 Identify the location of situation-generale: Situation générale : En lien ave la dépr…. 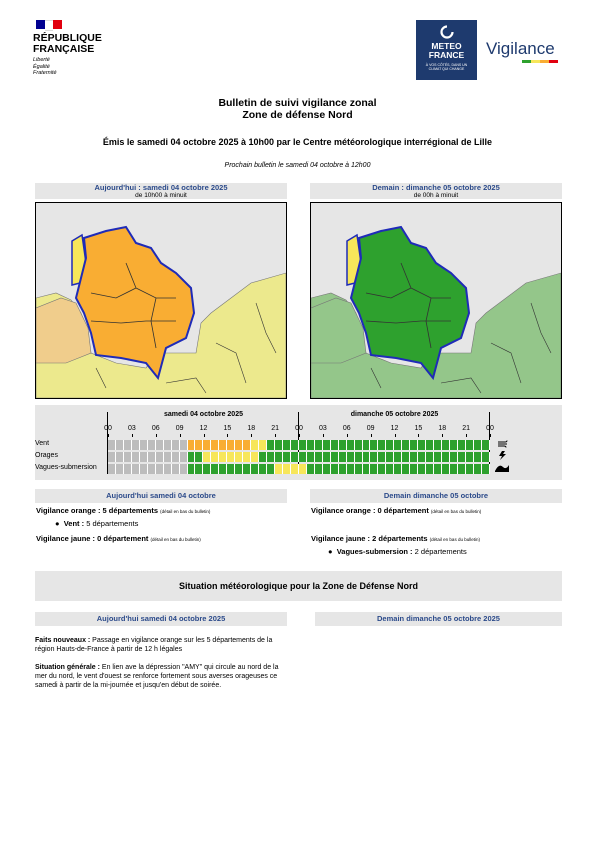
(157, 676).